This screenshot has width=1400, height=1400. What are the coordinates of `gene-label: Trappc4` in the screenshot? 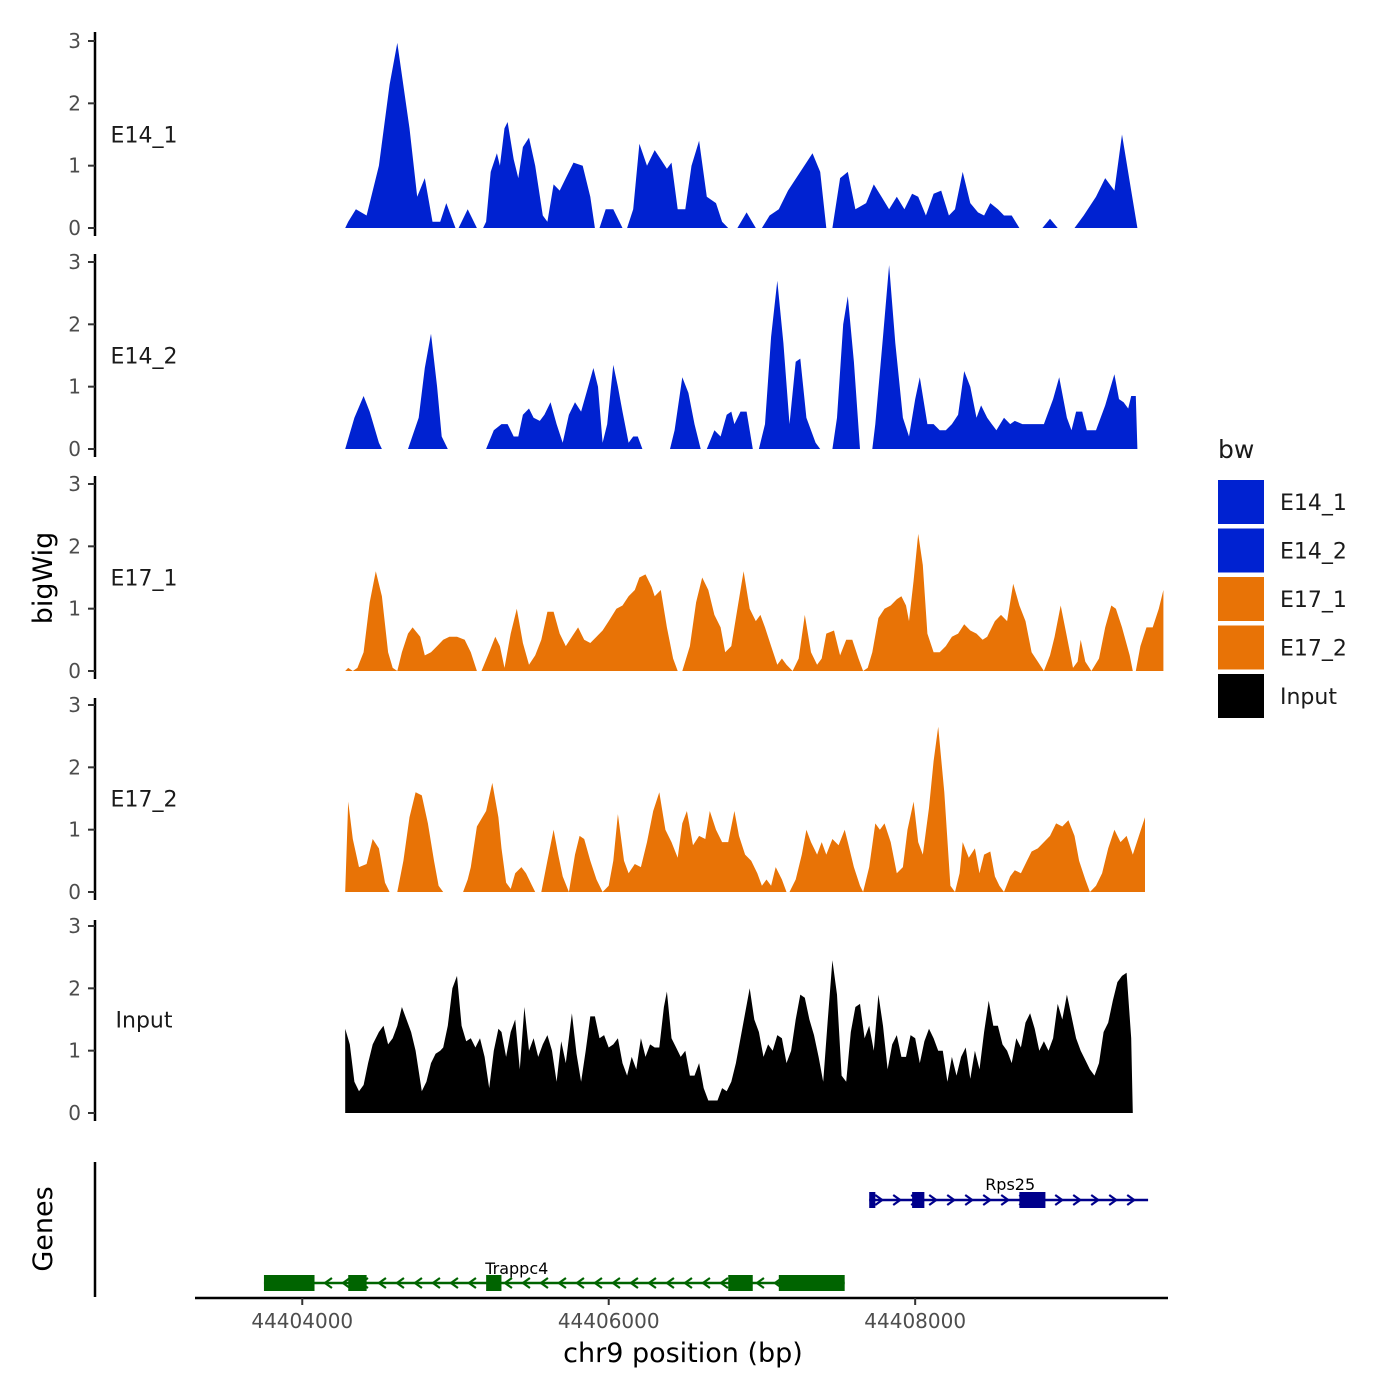 It's located at (516, 1268).